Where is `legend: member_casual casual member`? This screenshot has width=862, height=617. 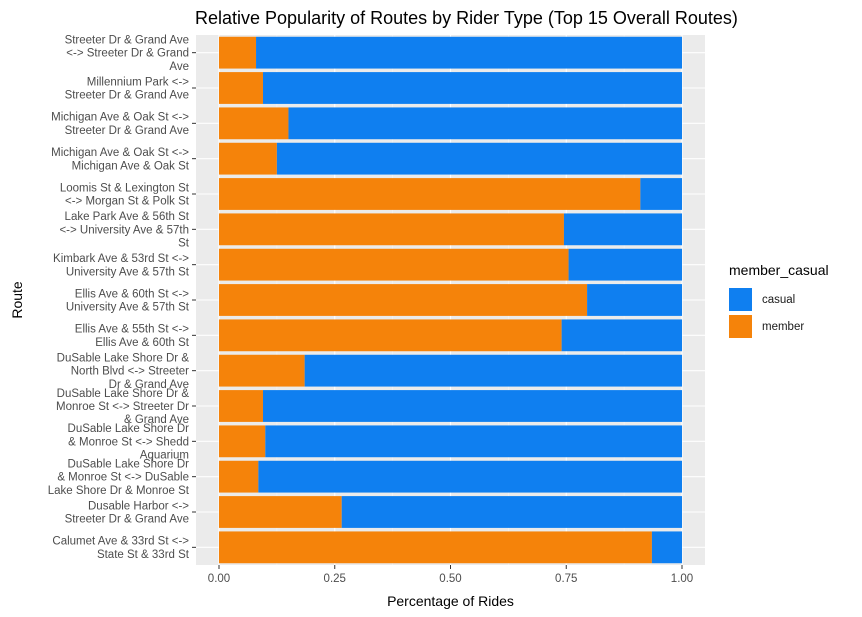
legend: member_casual casual member is located at coordinates (779, 301).